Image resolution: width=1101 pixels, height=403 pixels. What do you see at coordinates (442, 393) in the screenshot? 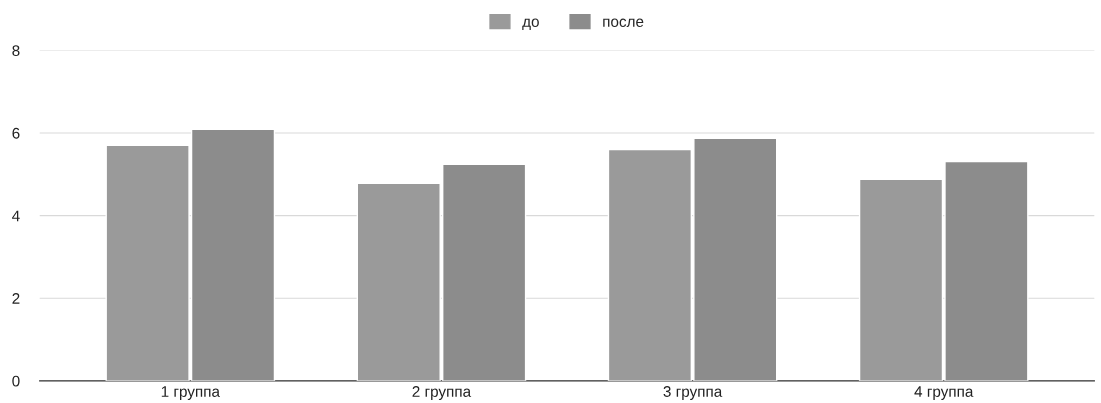
I see `x-tick-label: 2 группа` at bounding box center [442, 393].